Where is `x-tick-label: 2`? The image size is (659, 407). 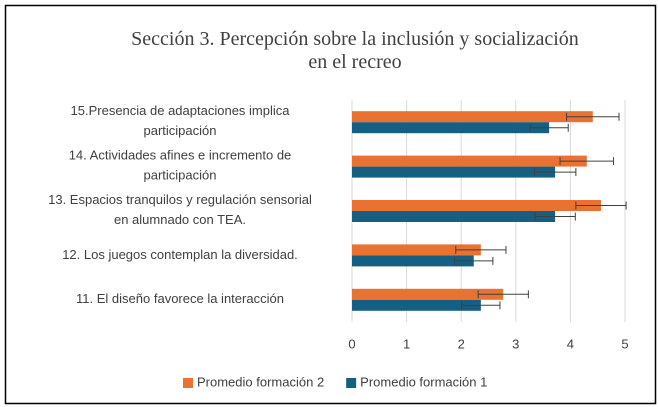
x-tick-label: 2 is located at coordinates (461, 343).